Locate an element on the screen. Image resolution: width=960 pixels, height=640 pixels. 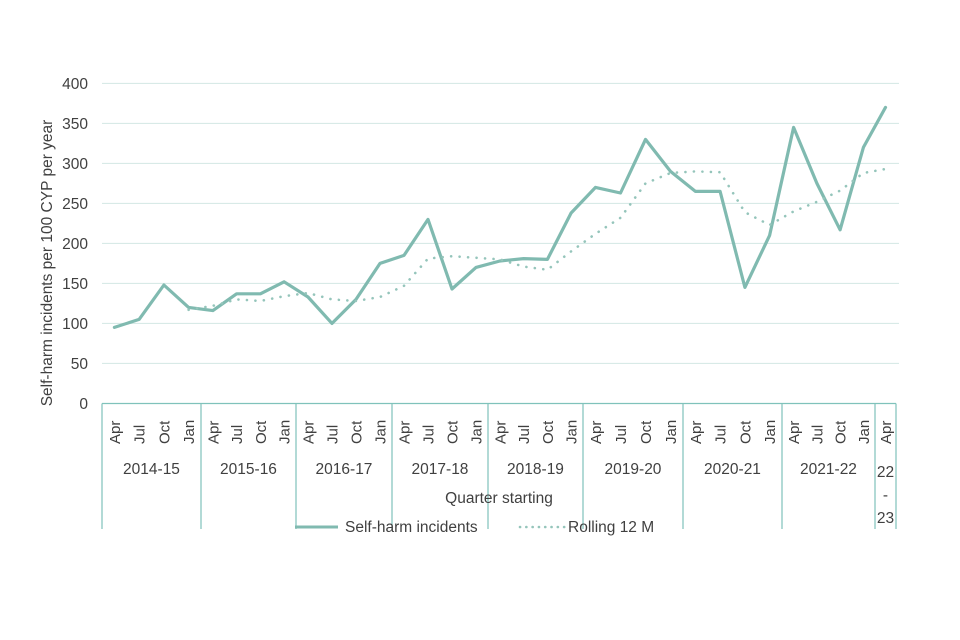
y-tick-label-250: 250 is located at coordinates (75, 204).